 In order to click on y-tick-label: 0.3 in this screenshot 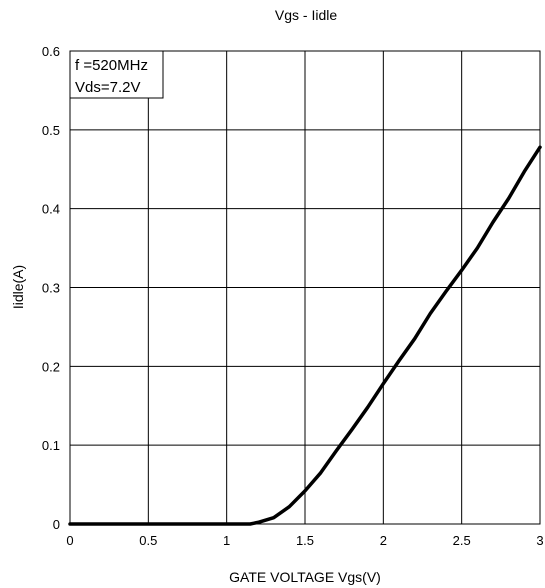, I will do `click(51, 288)`.